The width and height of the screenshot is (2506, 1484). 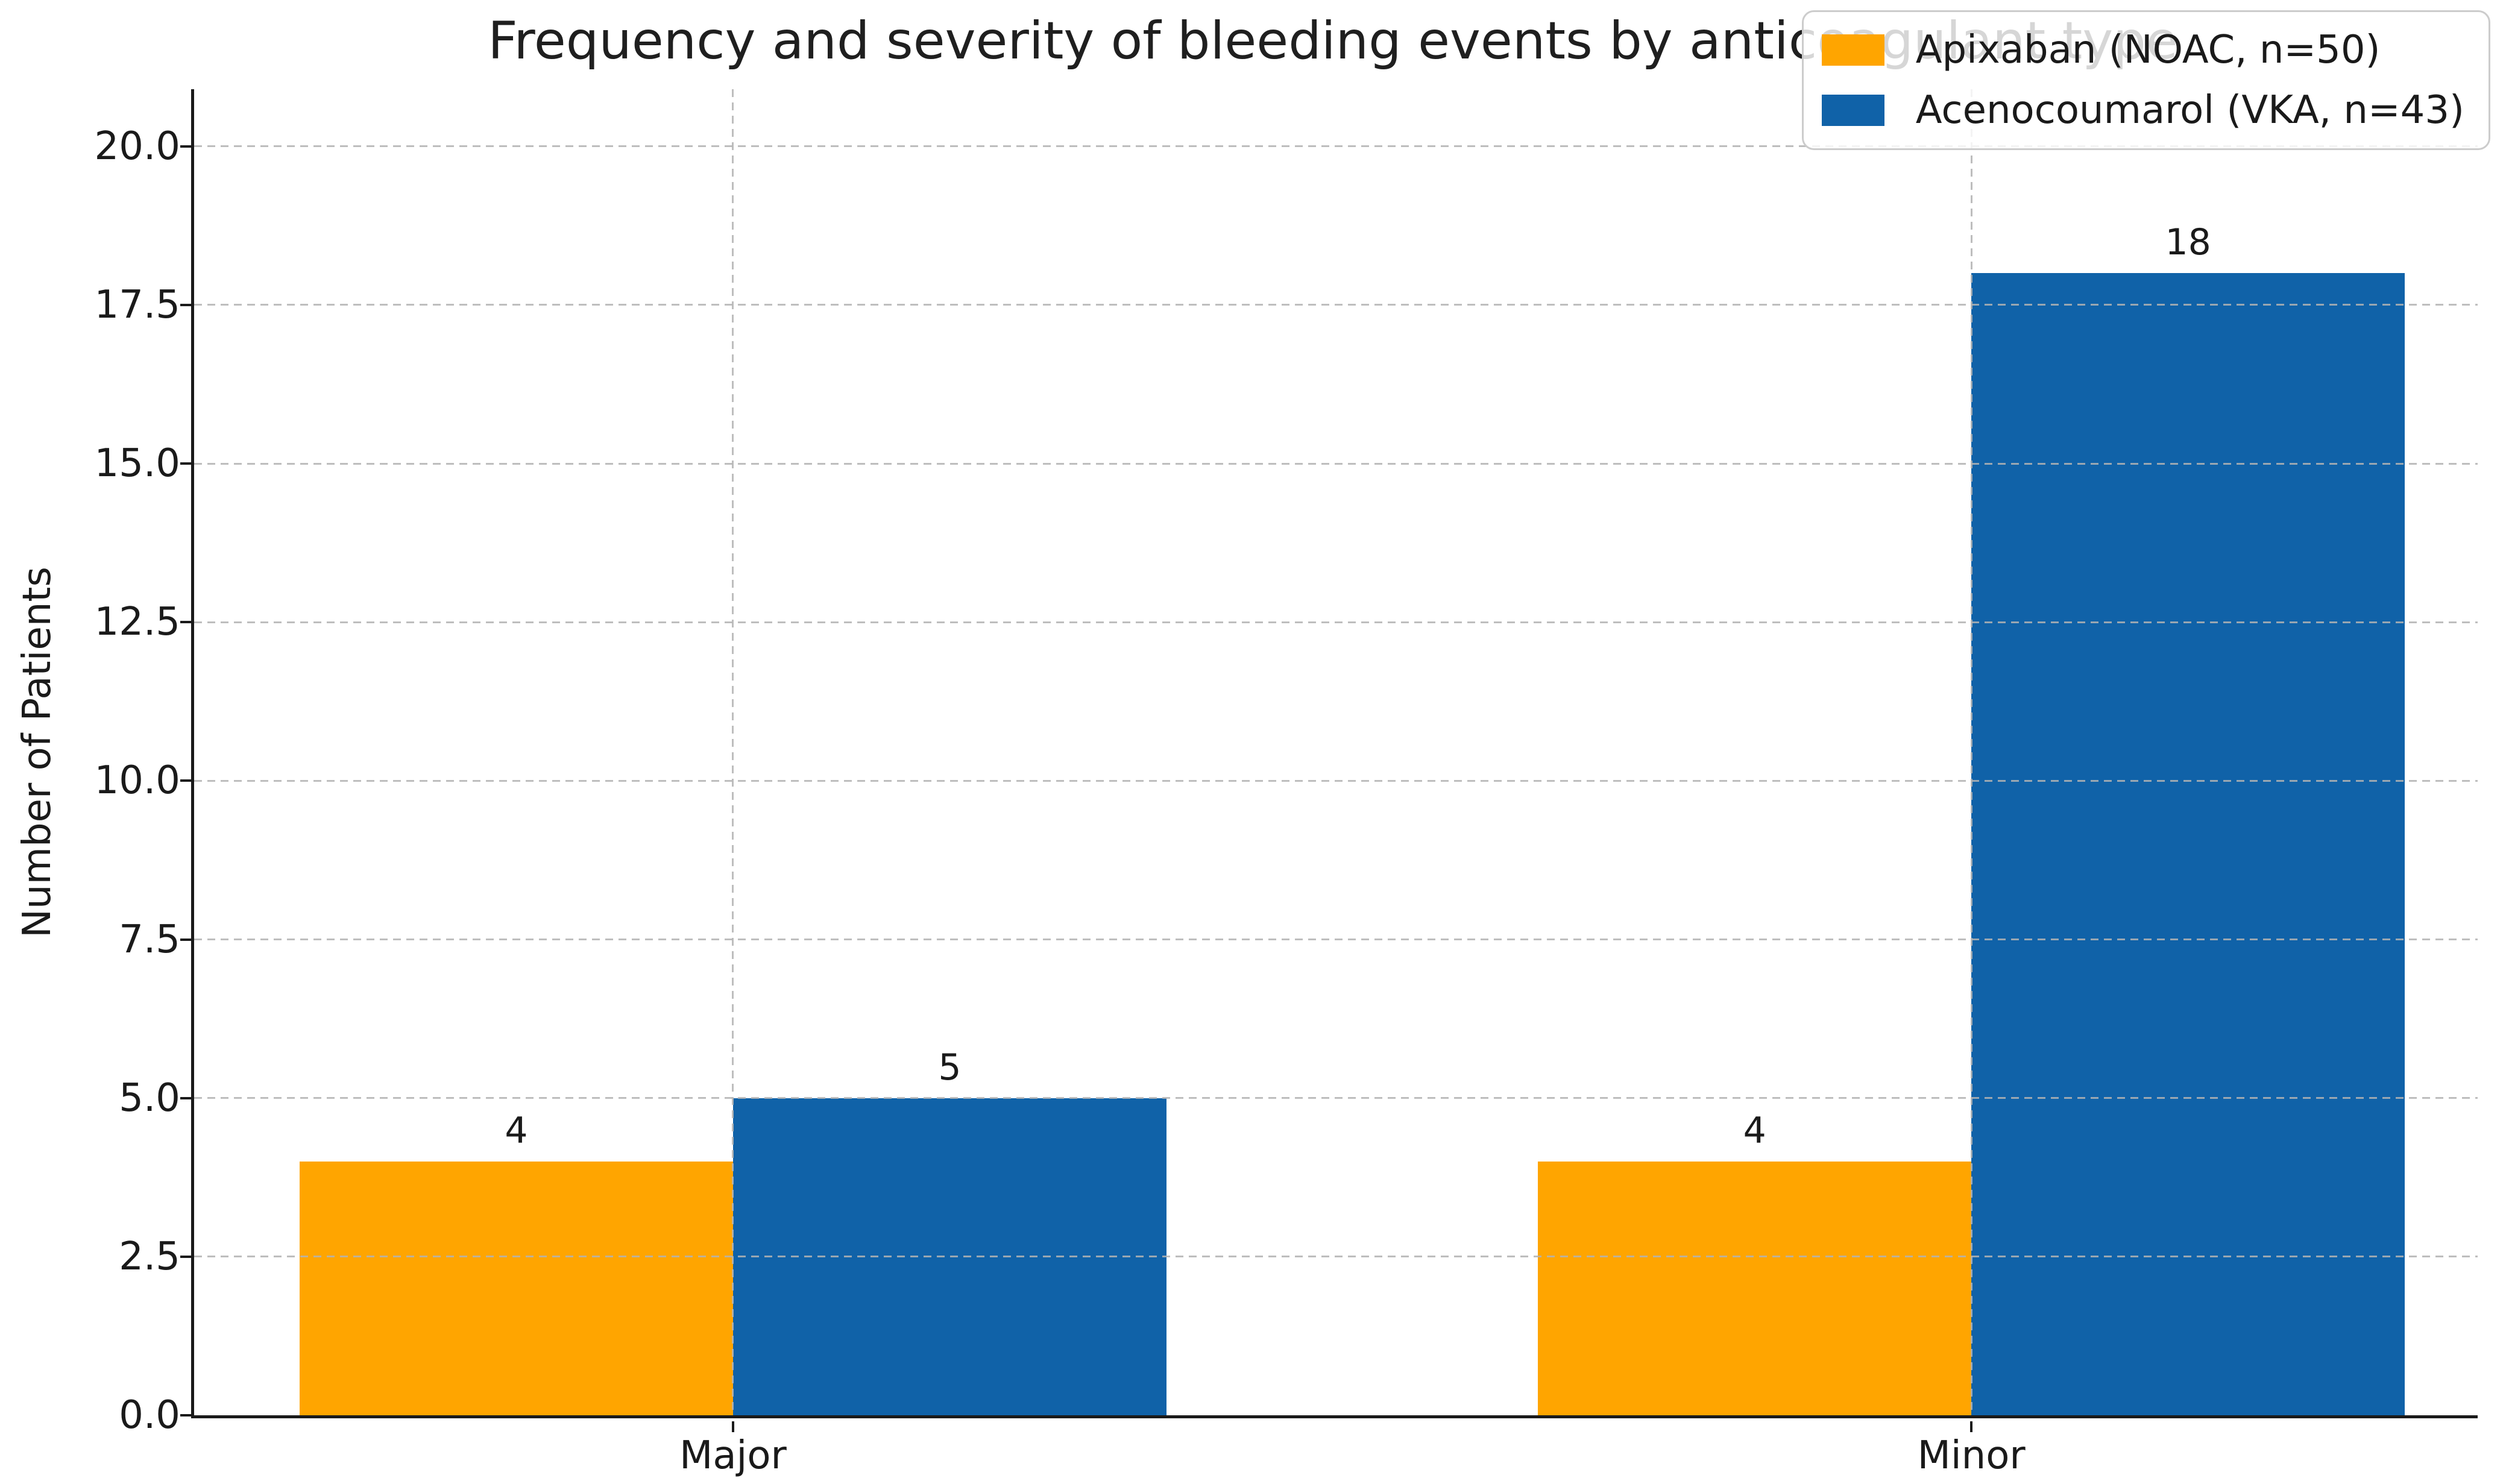 I want to click on x-tick-label-minor: Minor, so click(x=1972, y=1456).